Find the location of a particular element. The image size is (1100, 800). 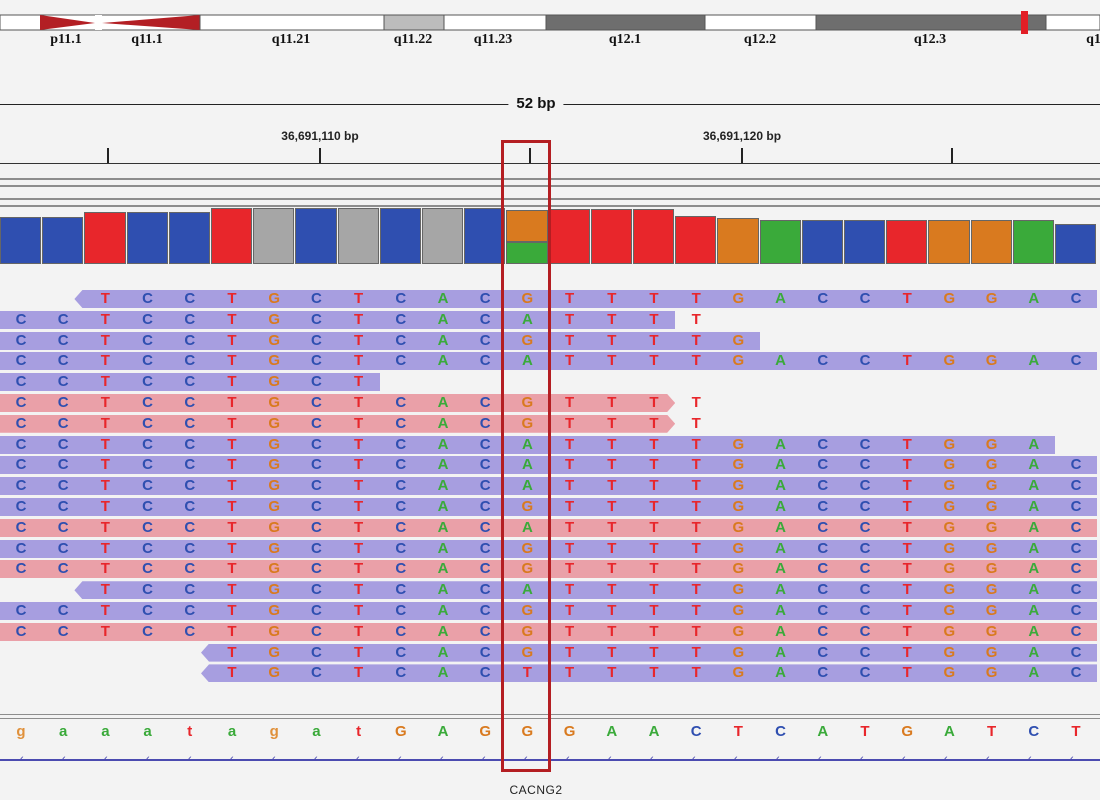

ruler-tick is located at coordinates (530, 155).